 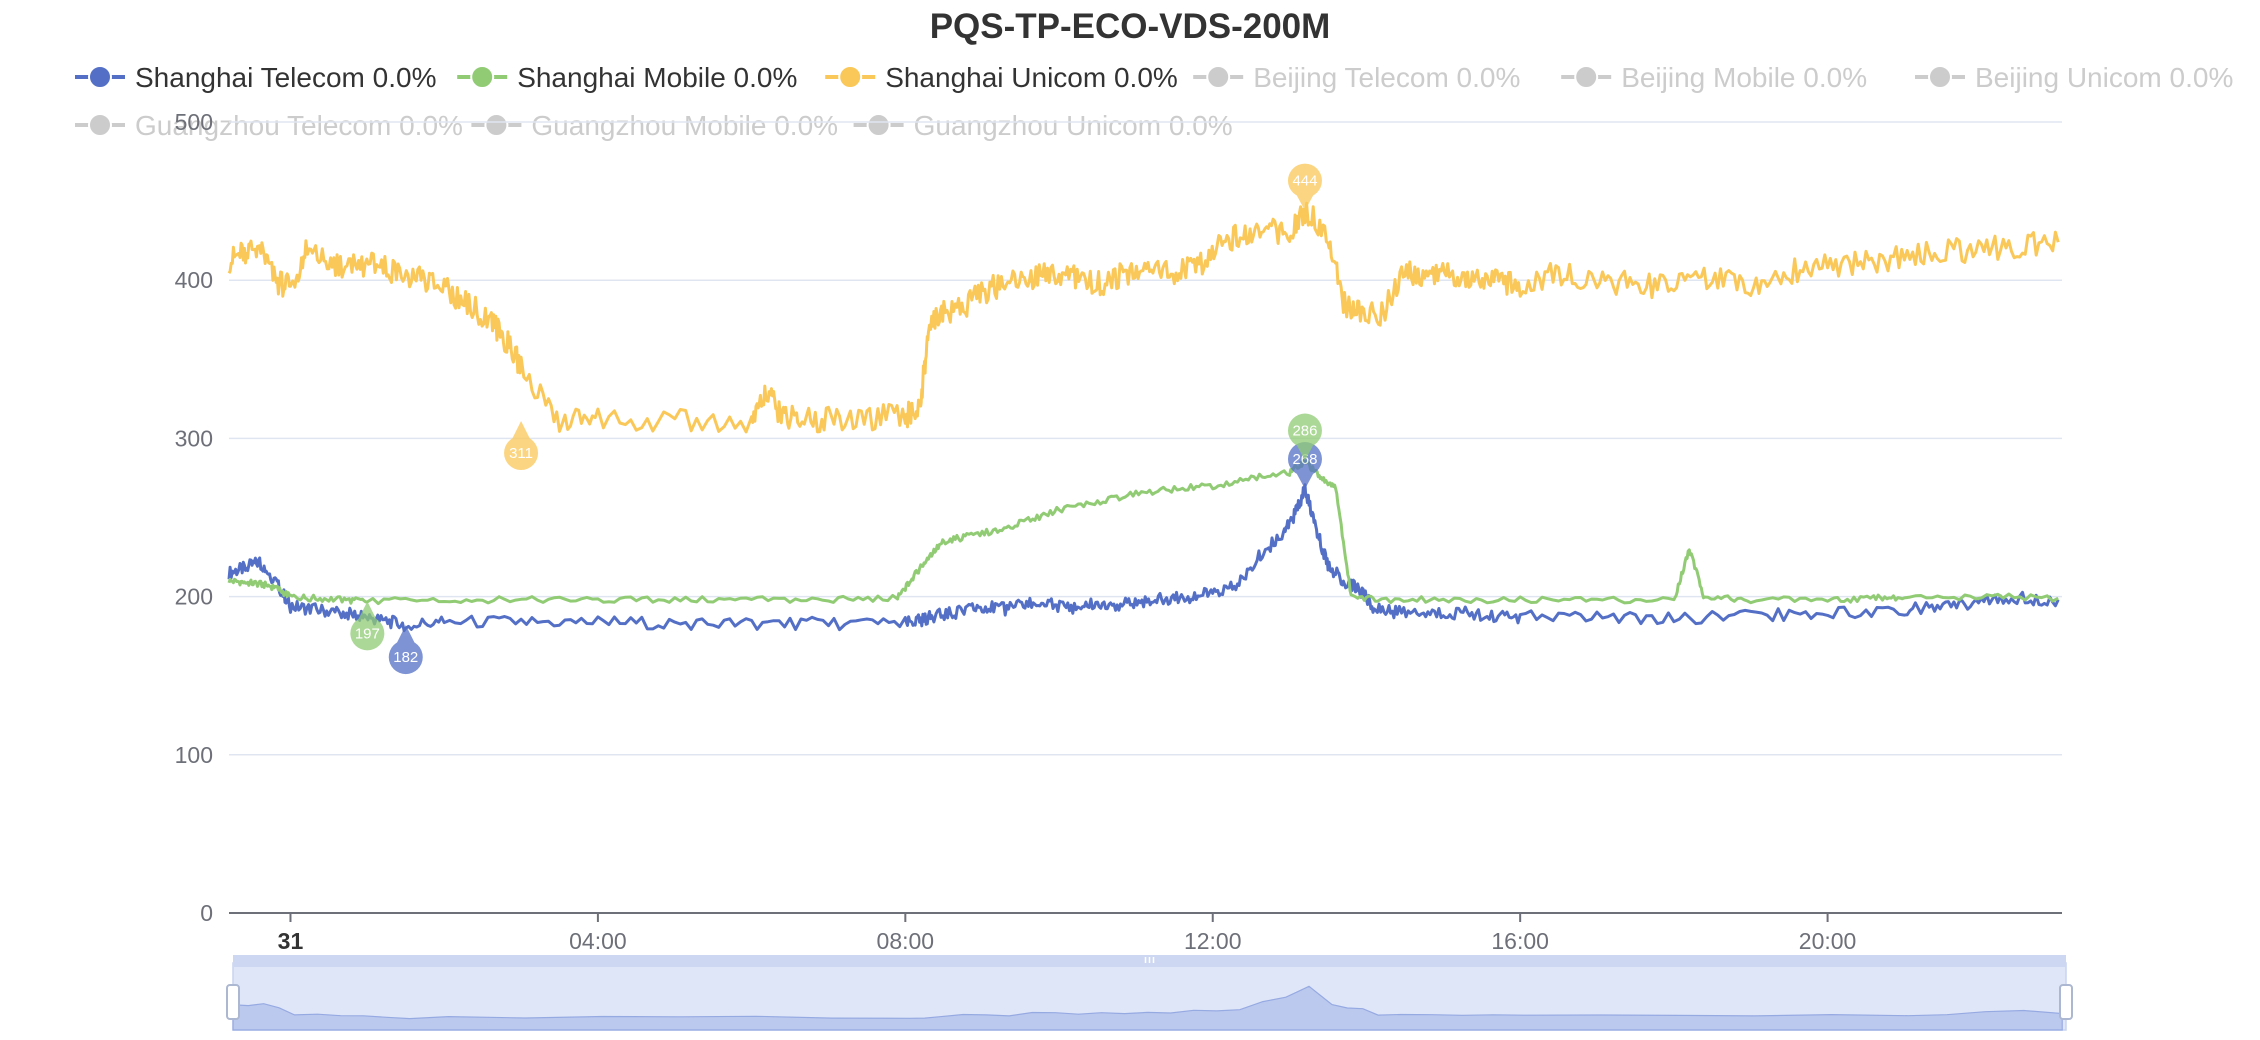 What do you see at coordinates (598, 941) in the screenshot?
I see `x-tick-label: 04:00` at bounding box center [598, 941].